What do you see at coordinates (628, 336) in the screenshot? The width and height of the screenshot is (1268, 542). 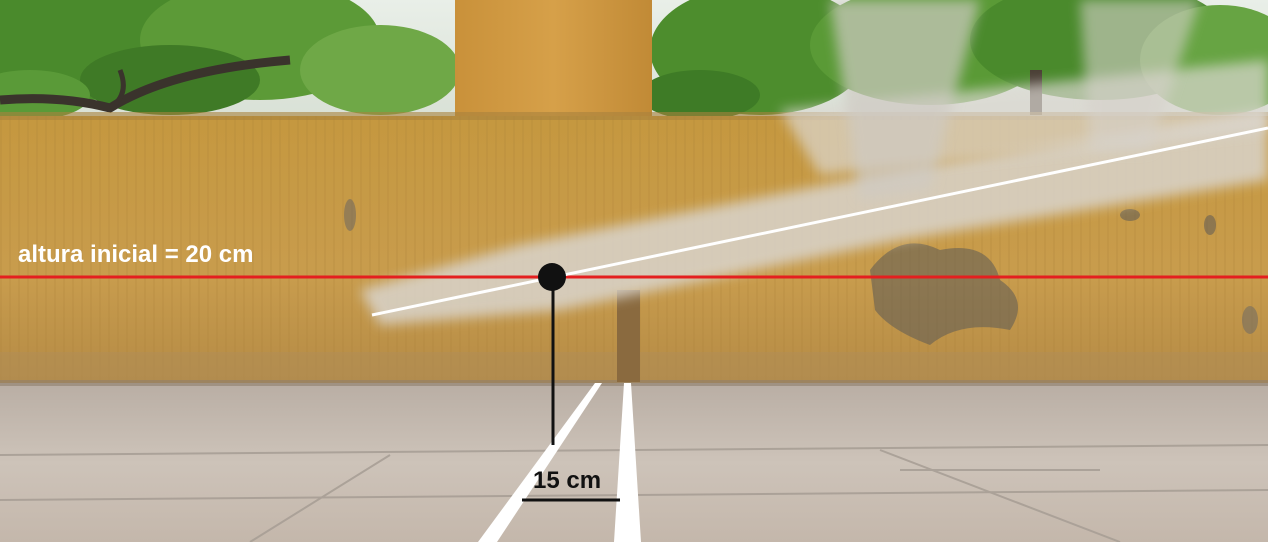 I see `stand-post` at bounding box center [628, 336].